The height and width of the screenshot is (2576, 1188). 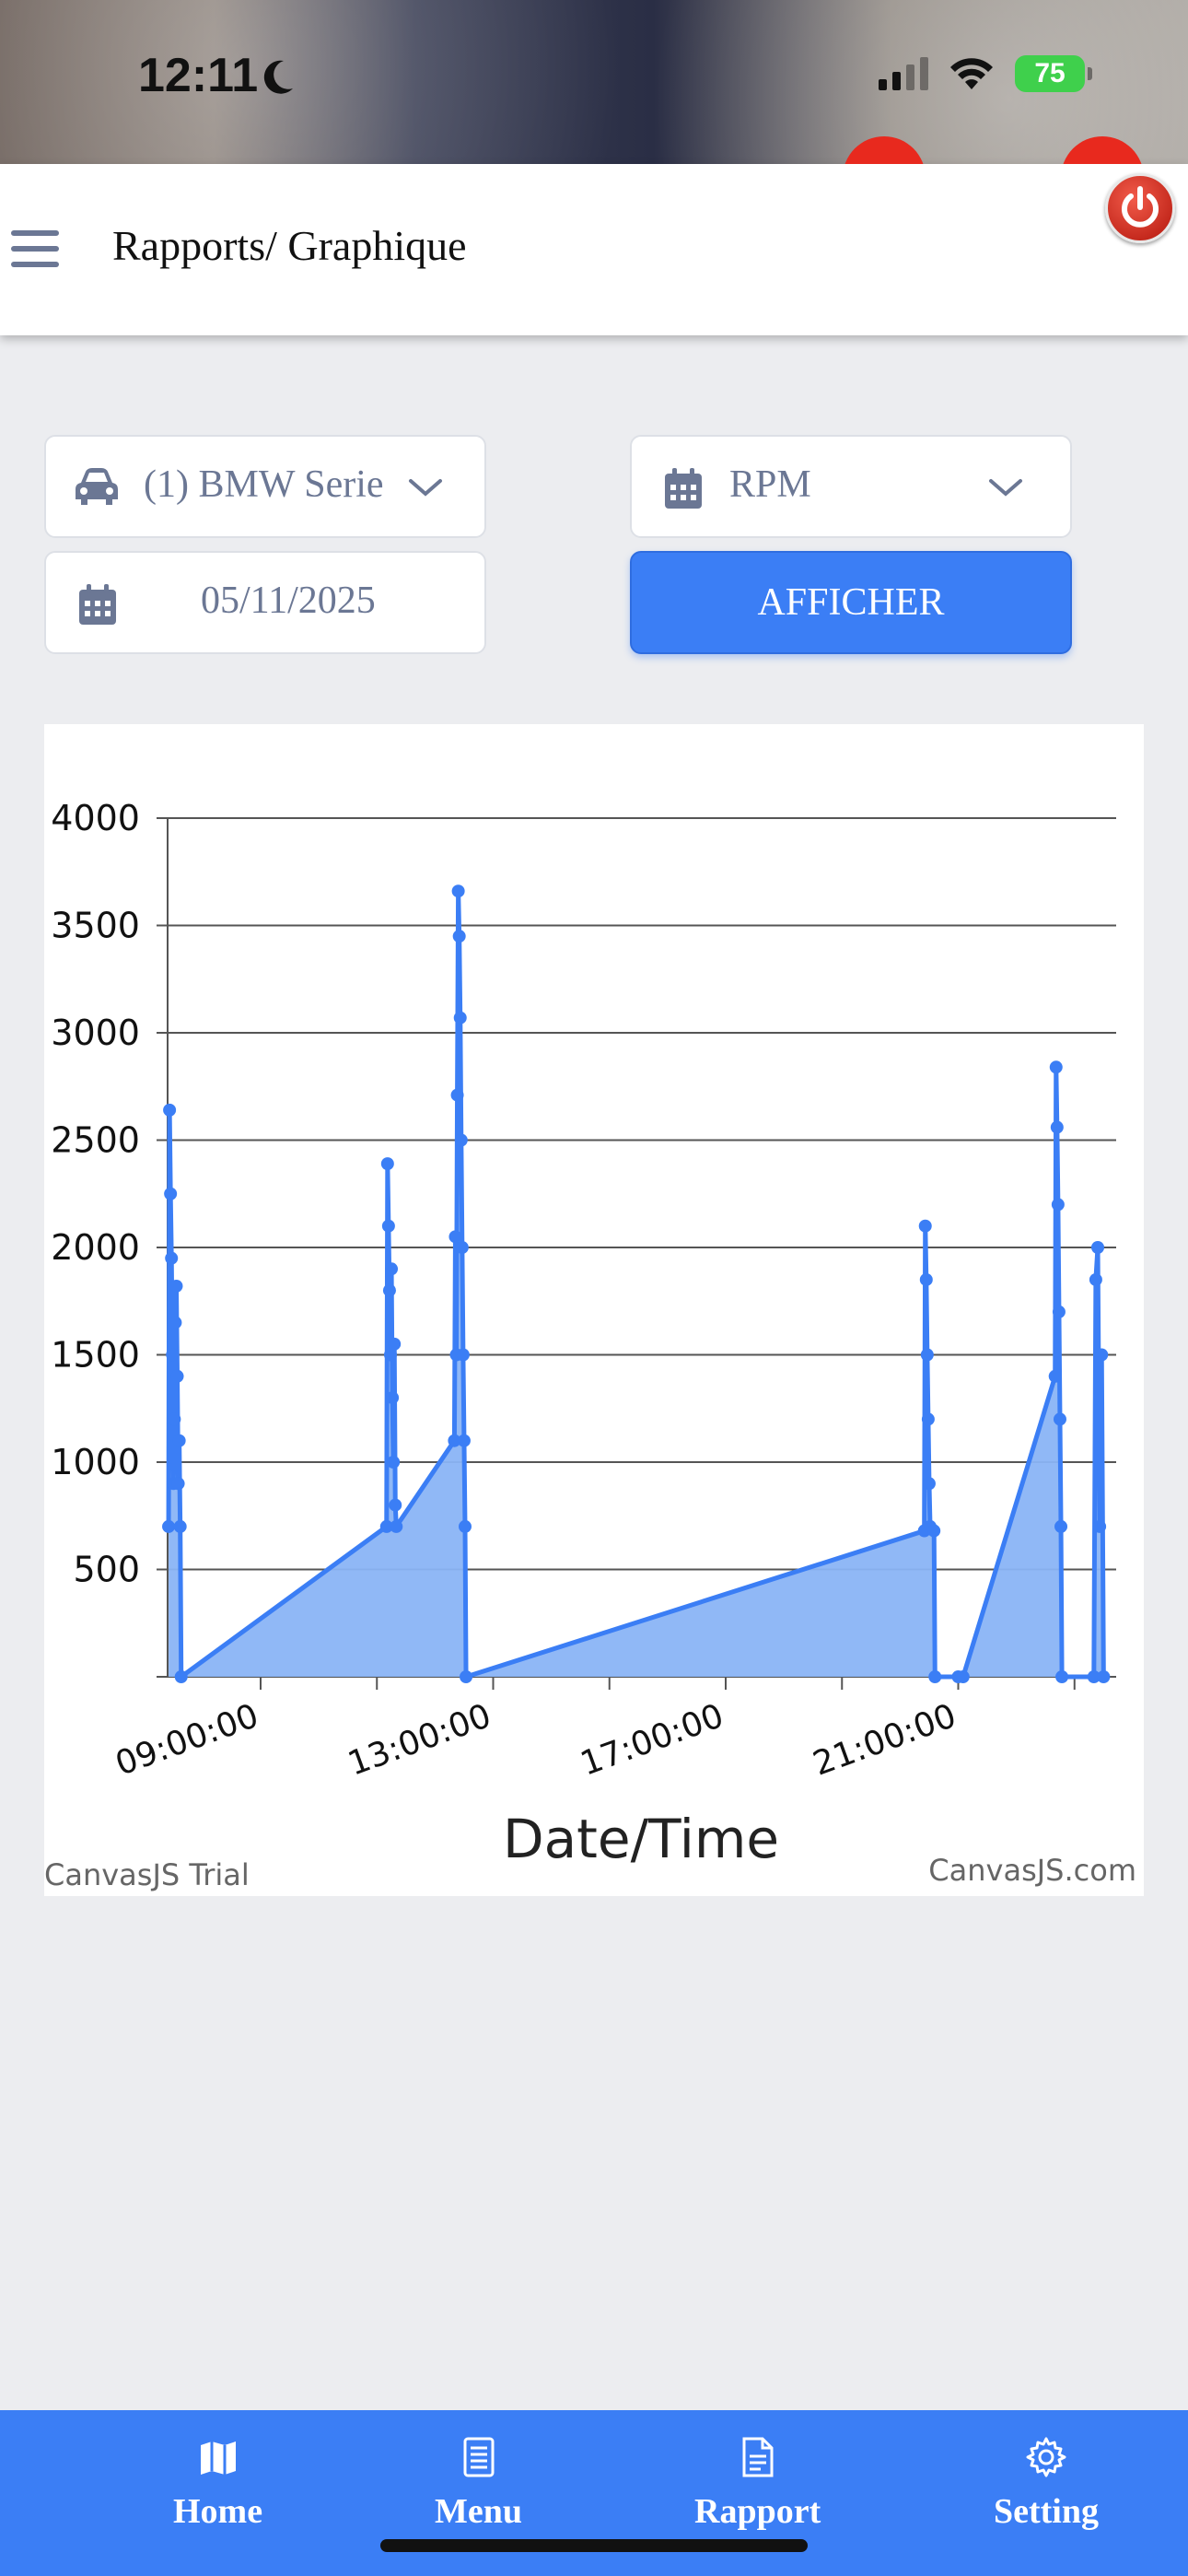 I want to click on vehicle-select: (1) BMW Serie, so click(x=265, y=486).